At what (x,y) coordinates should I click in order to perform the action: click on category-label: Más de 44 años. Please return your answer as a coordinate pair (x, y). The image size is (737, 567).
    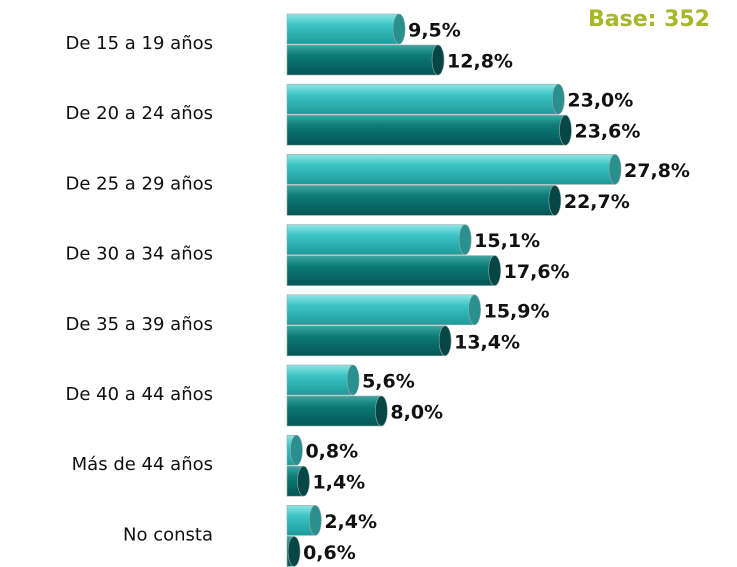
    Looking at the image, I should click on (142, 464).